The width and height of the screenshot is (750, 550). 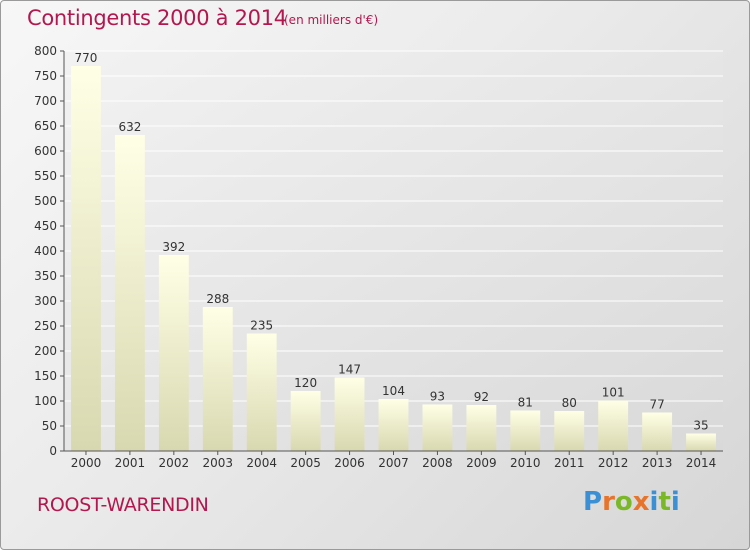 I want to click on x-tick-label: 2013, so click(x=657, y=463).